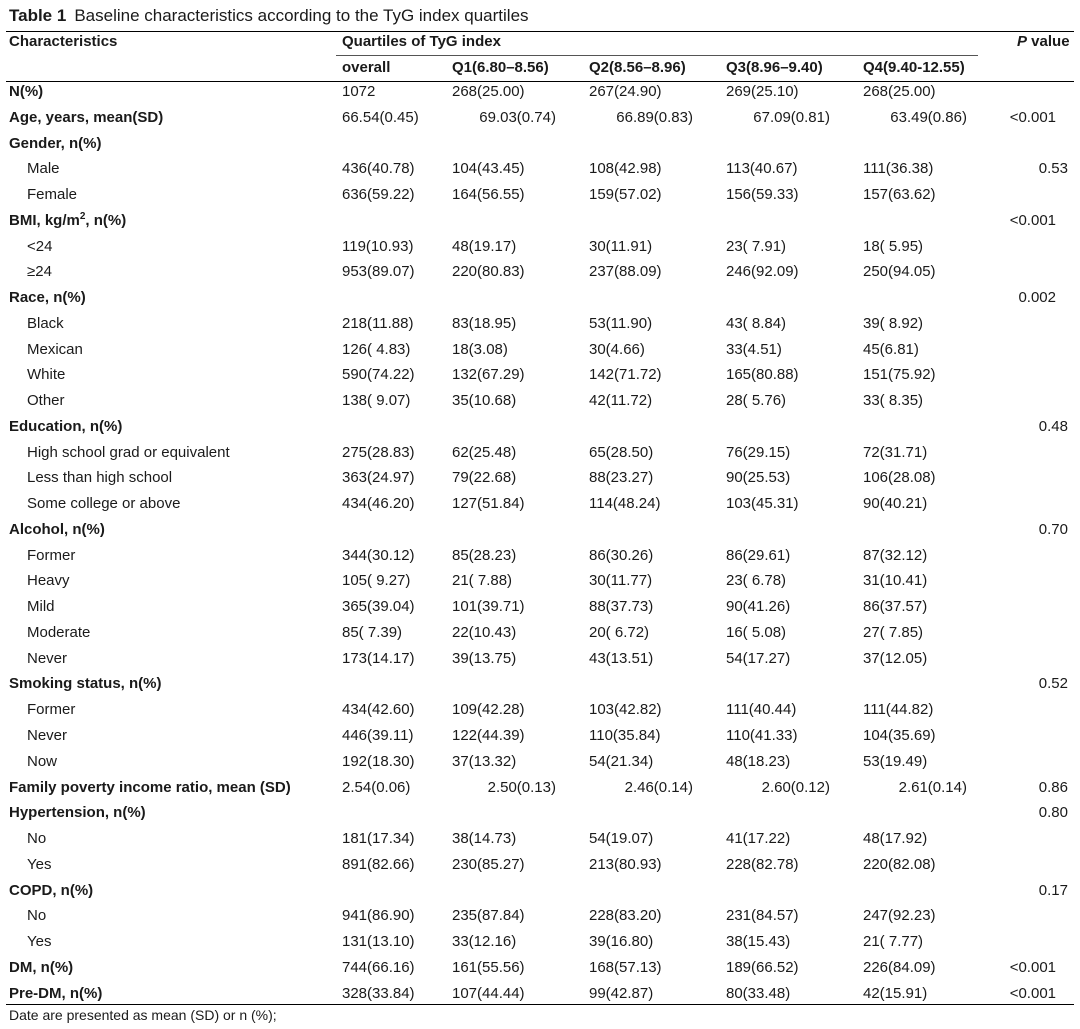  Describe the element at coordinates (488, 504) in the screenshot. I see `table-cell: 127(51.84)` at that location.